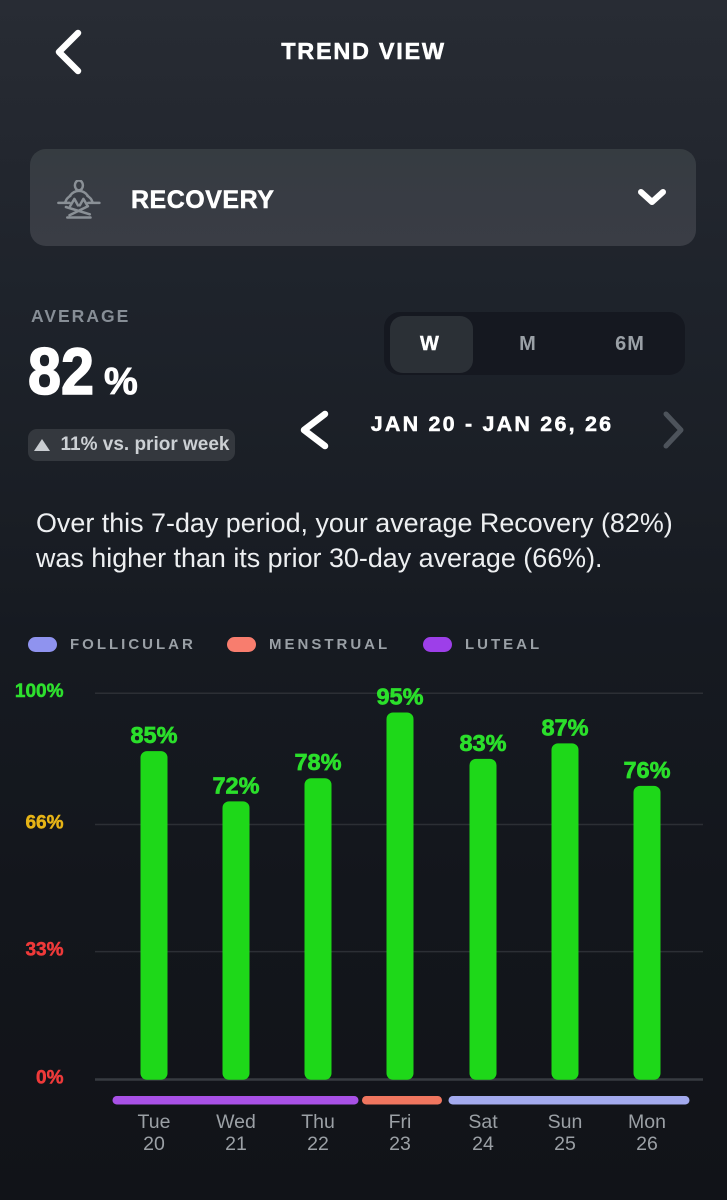 The width and height of the screenshot is (727, 1200). What do you see at coordinates (483, 1122) in the screenshot?
I see `svg-text: Sat` at bounding box center [483, 1122].